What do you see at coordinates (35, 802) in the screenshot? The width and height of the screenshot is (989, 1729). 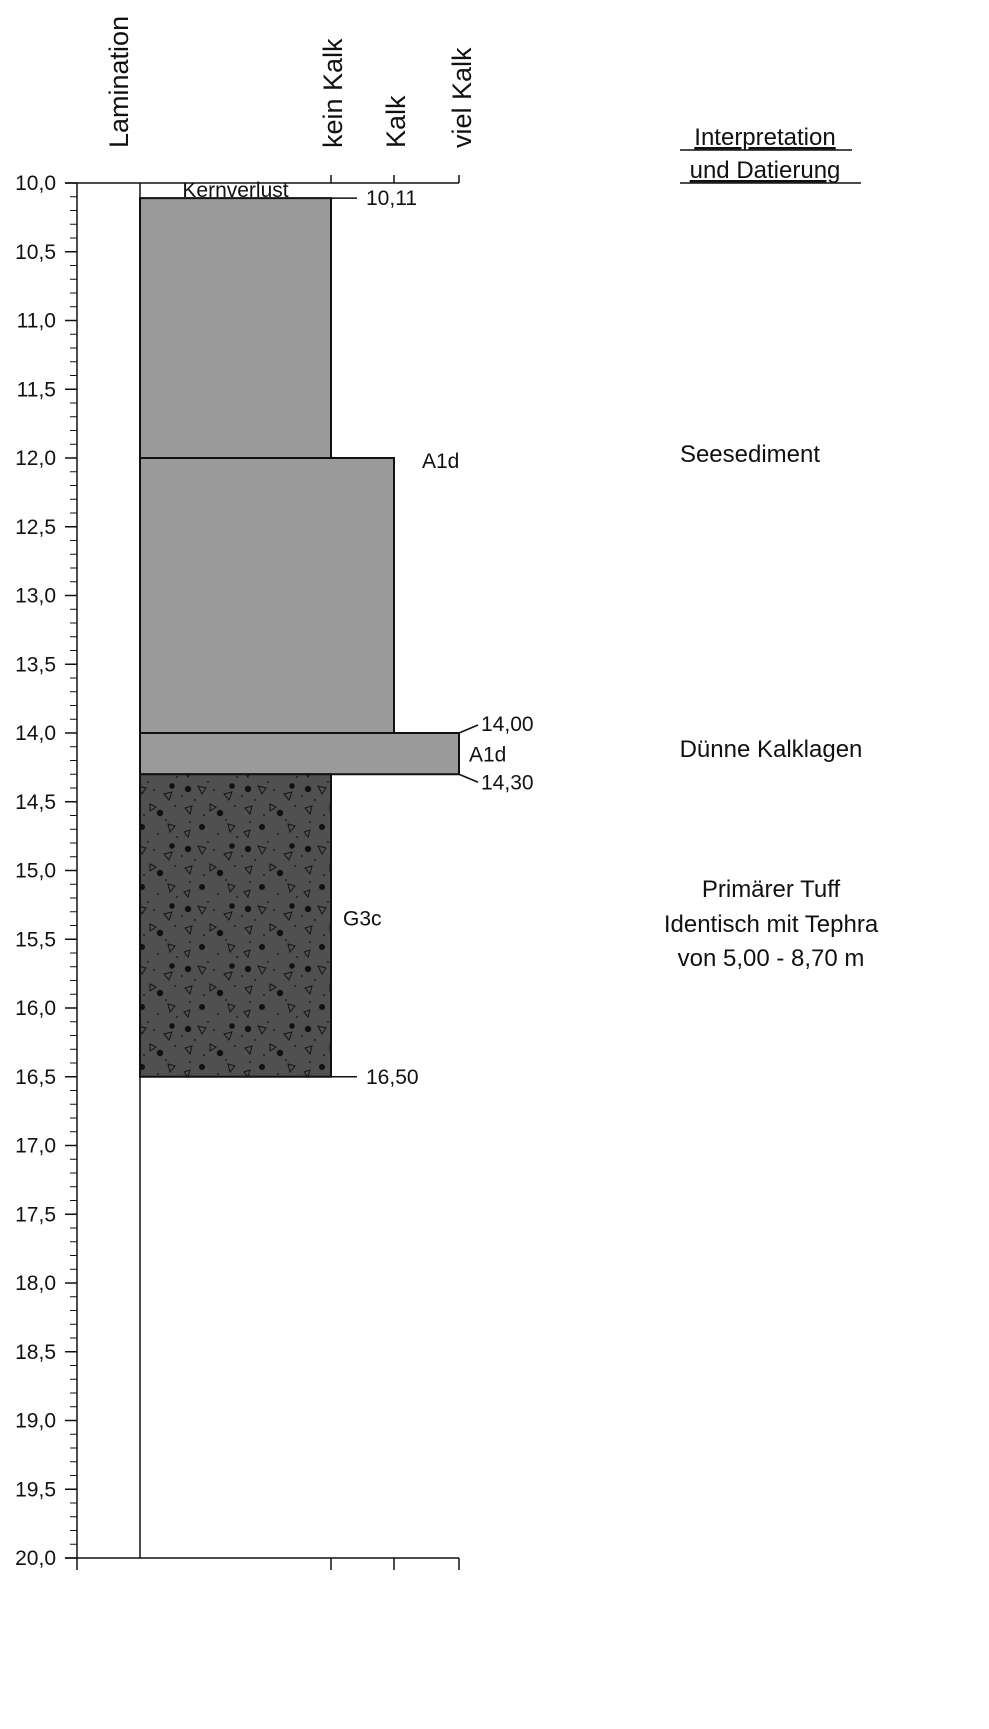 I see `depth-tick-label: 14,5` at bounding box center [35, 802].